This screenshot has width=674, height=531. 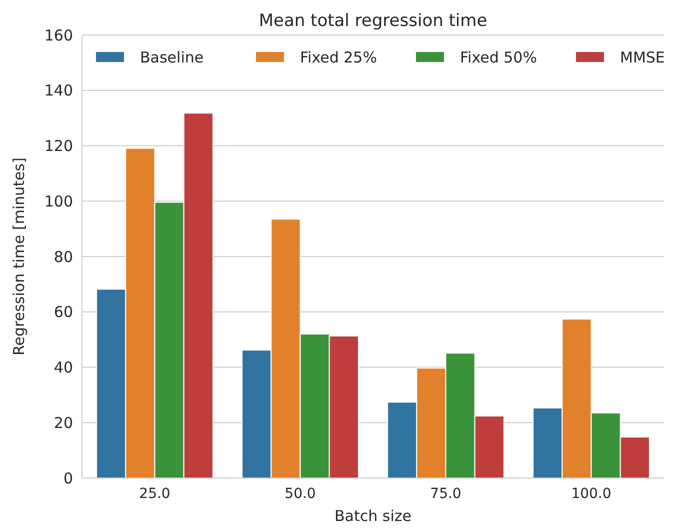 What do you see at coordinates (172, 57) in the screenshot?
I see `legend-label: Baseline` at bounding box center [172, 57].